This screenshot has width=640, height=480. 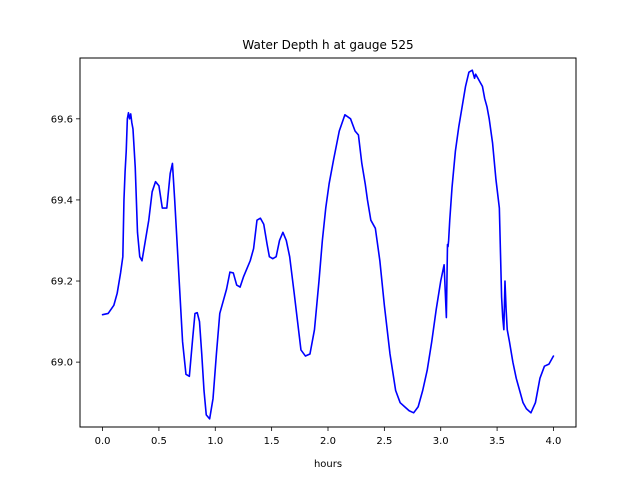 I want to click on x-tick-label: 1.0, so click(x=215, y=441).